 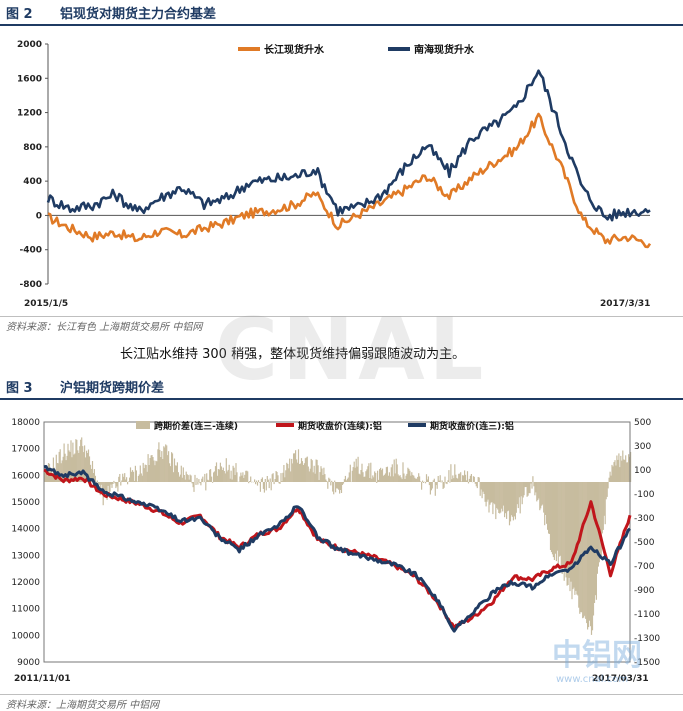 What do you see at coordinates (644, 519) in the screenshot?
I see `y2-tick-label: -300` at bounding box center [644, 519].